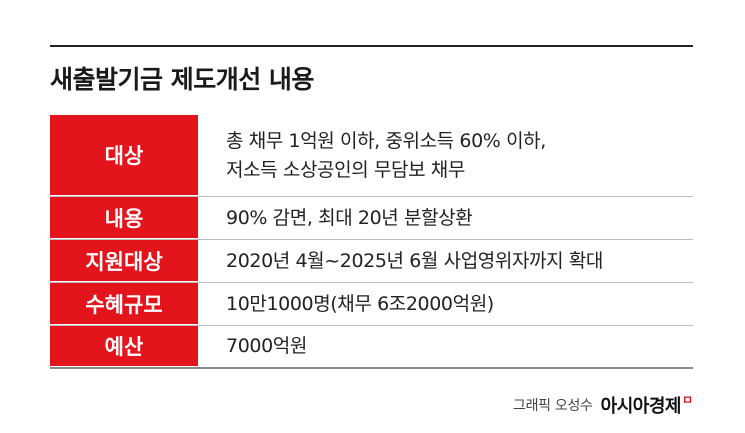 The height and width of the screenshot is (433, 745). Describe the element at coordinates (124, 261) in the screenshot. I see `row-label-eligibility: 지원대상` at that location.